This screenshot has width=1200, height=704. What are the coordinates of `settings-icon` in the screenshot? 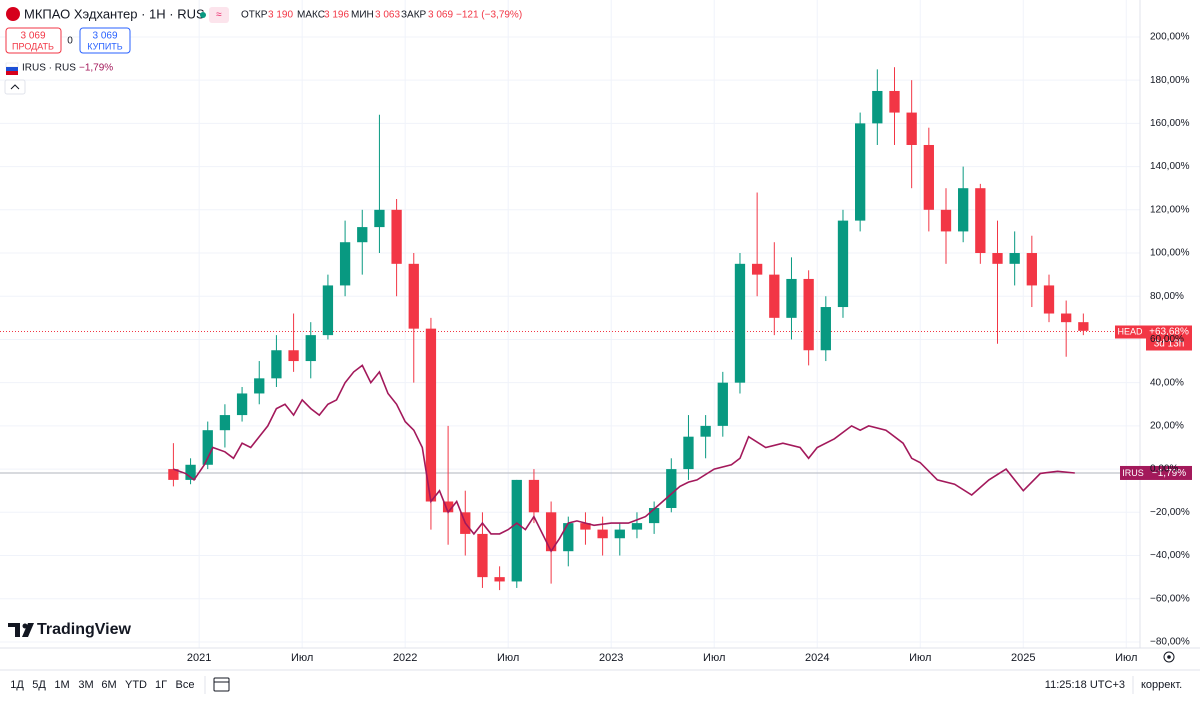 It's located at (1169, 657).